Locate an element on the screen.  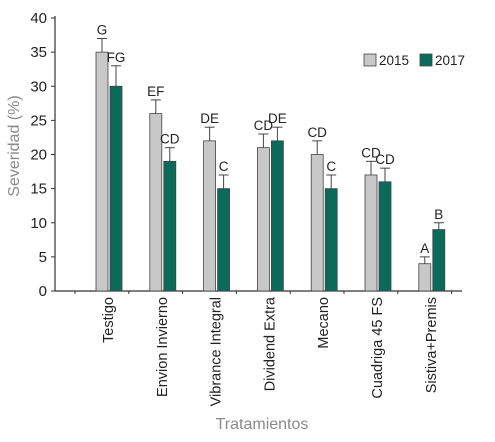
x-axis-title: Tratamientos is located at coordinates (262, 424).